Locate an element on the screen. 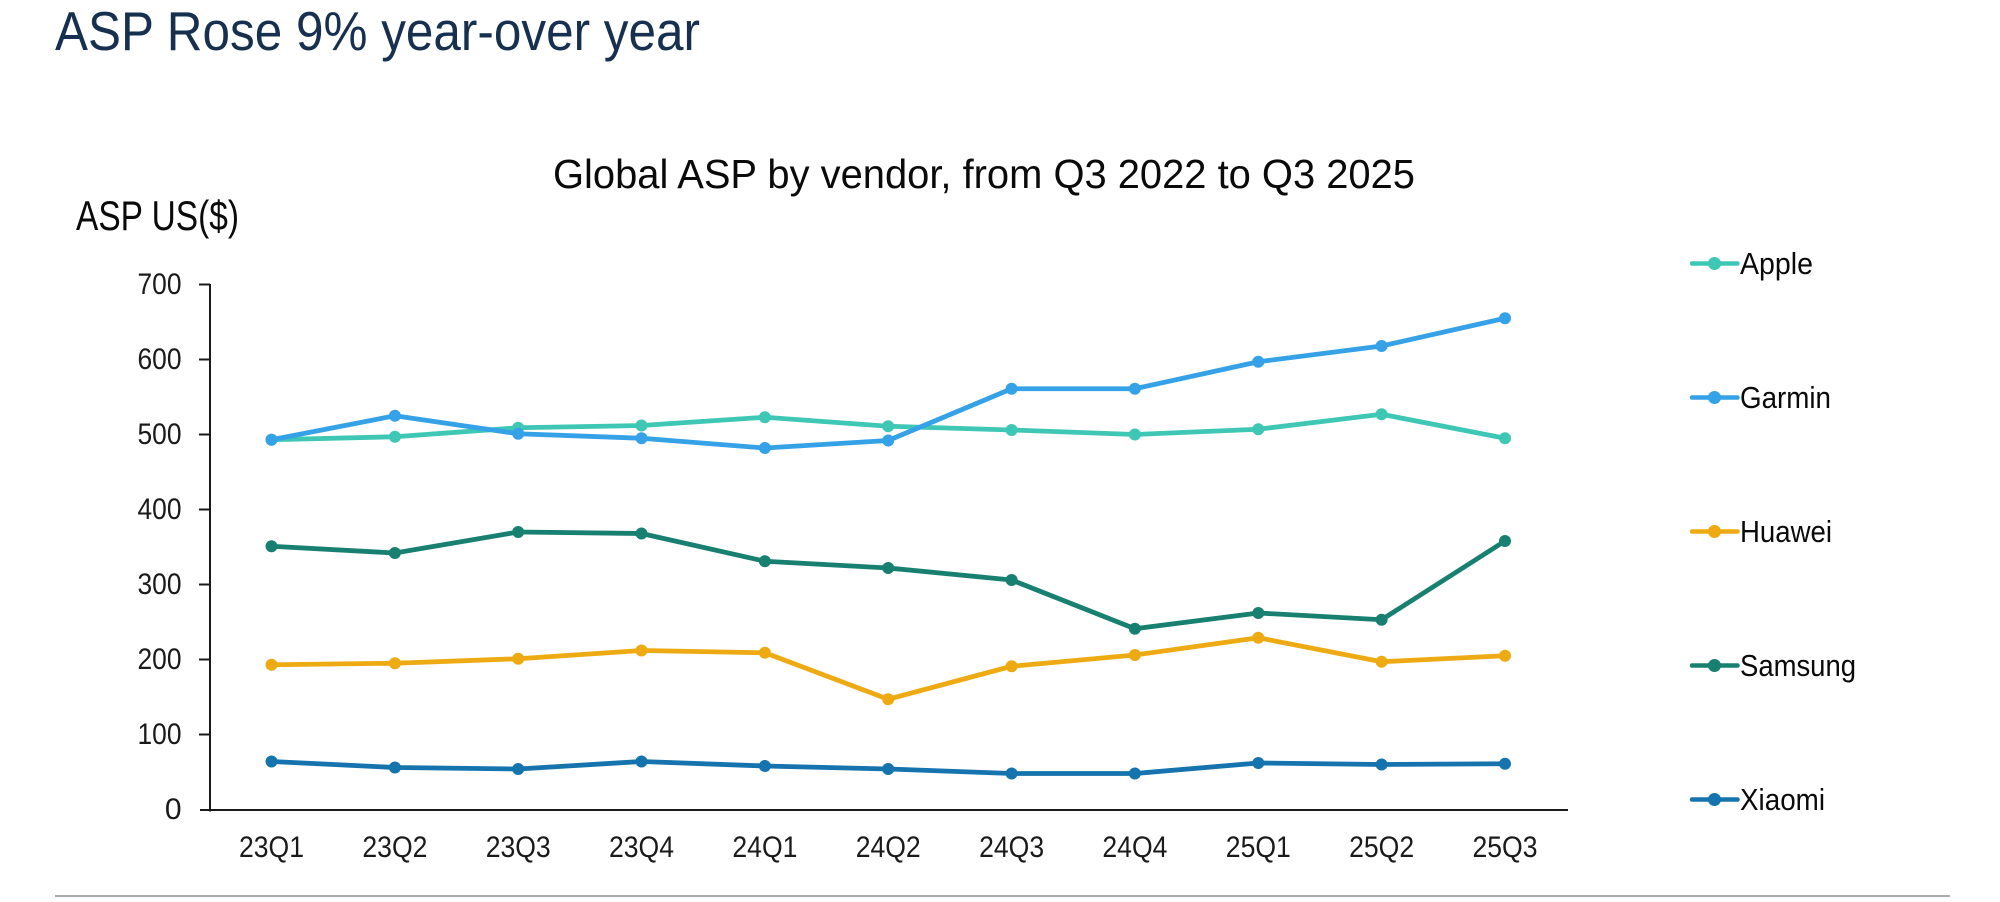  svg-text: 23Q3 is located at coordinates (518, 847).